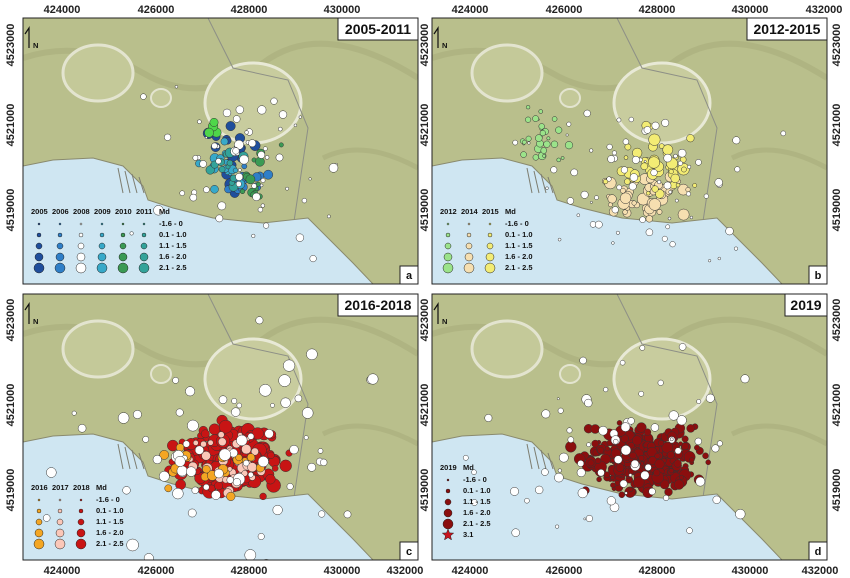 Image resolution: width=850 pixels, height=578 pixels. Describe the element at coordinates (805, 305) in the screenshot. I see `panel-title: 2019` at that location.